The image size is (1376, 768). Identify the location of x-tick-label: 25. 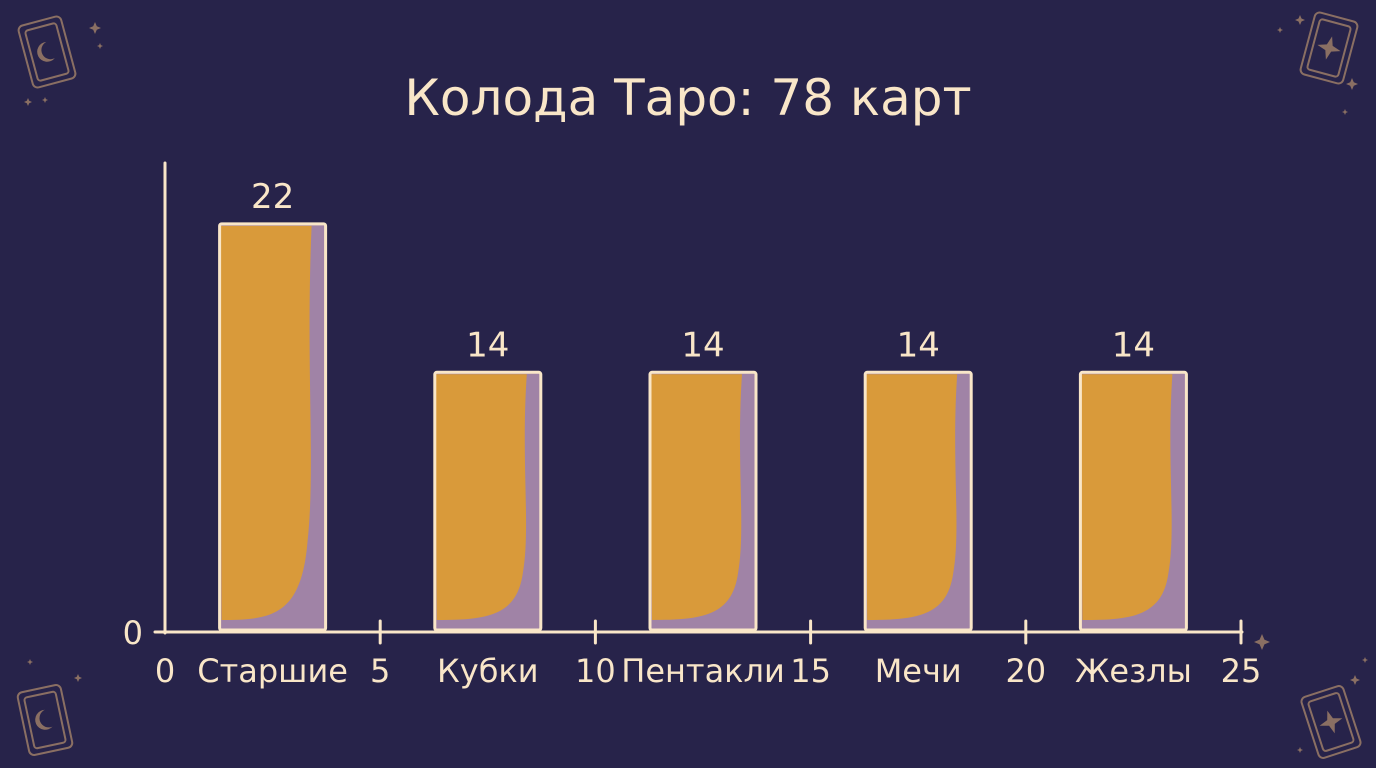
(1241, 671).